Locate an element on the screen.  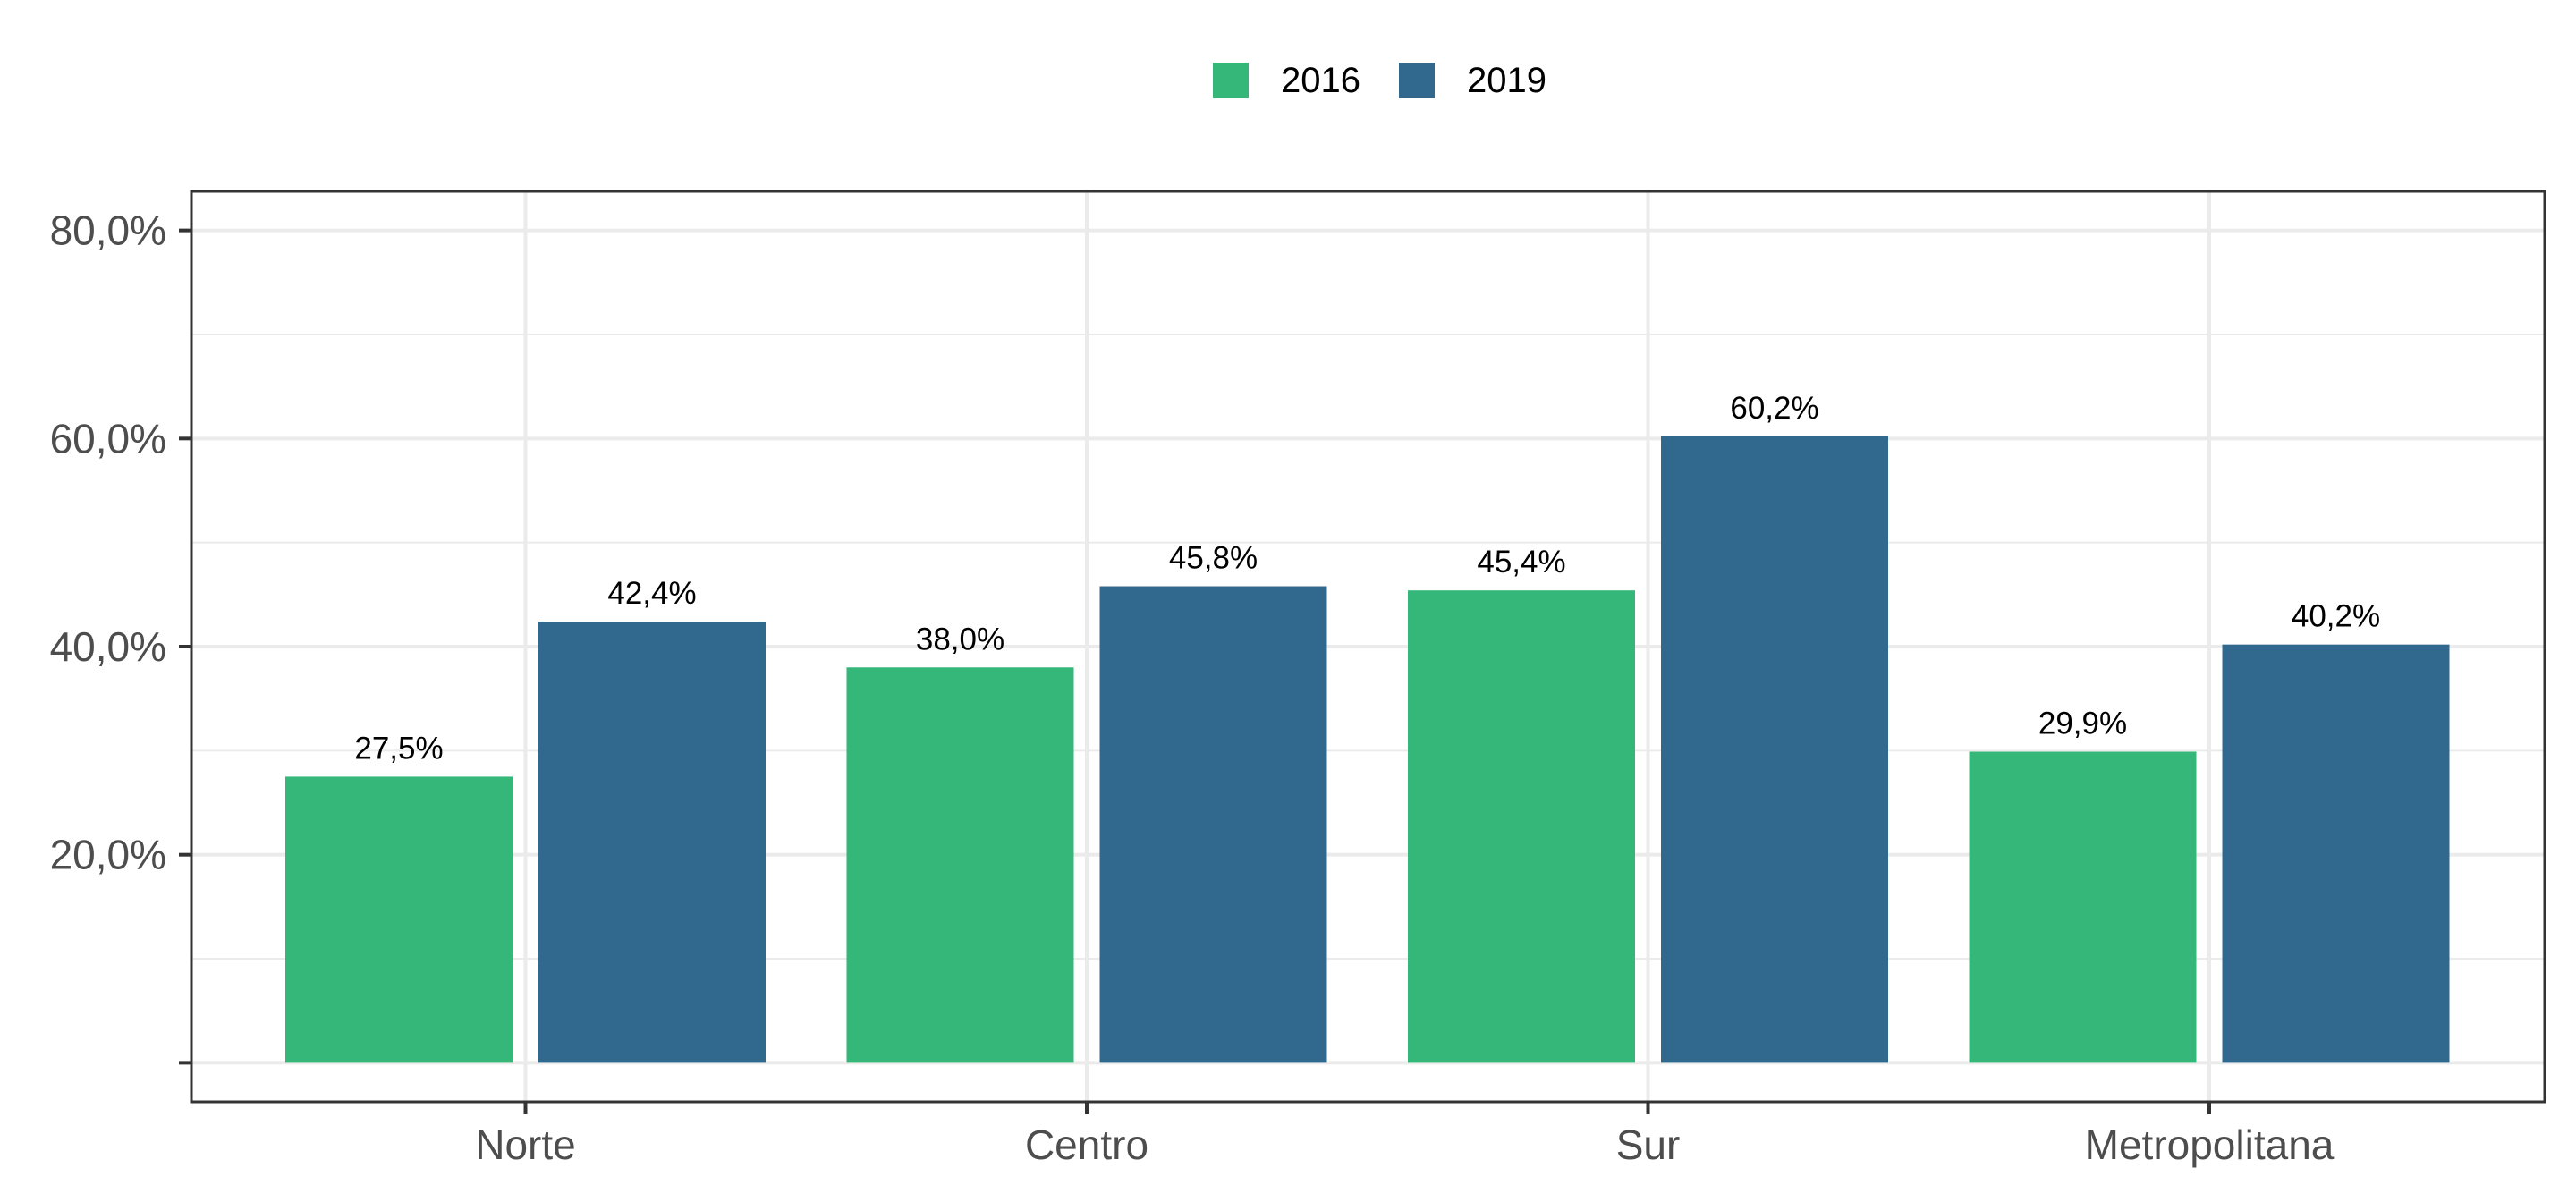
bar-2019-sur is located at coordinates (1774, 749).